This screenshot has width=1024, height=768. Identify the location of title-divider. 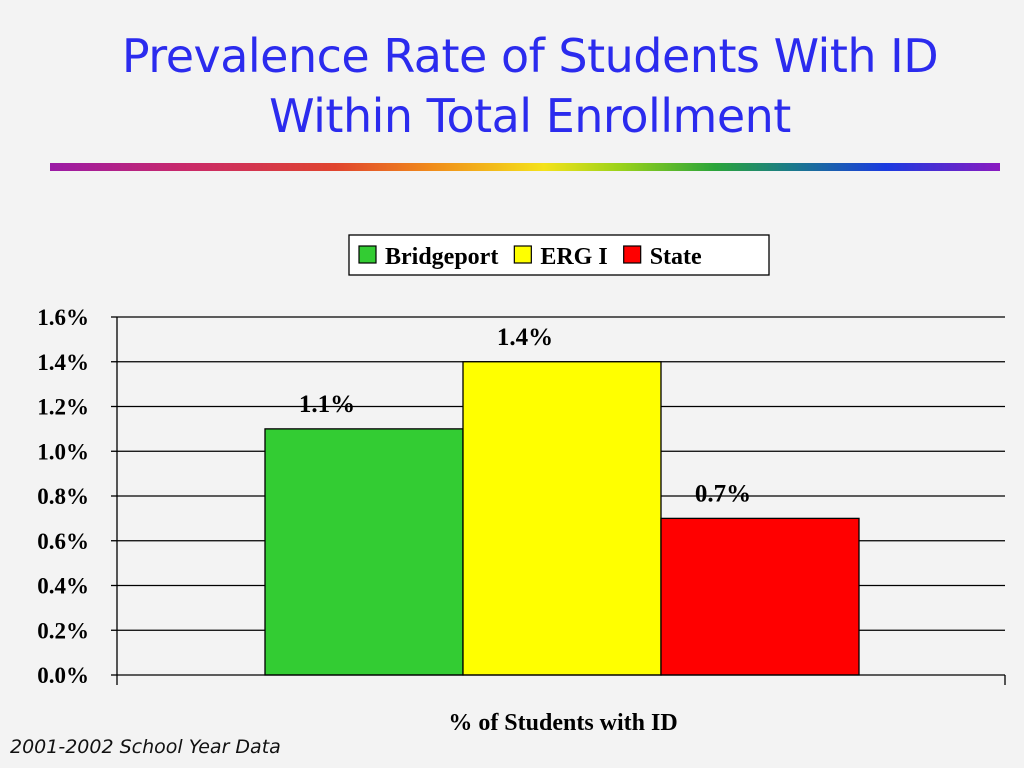
(525, 167).